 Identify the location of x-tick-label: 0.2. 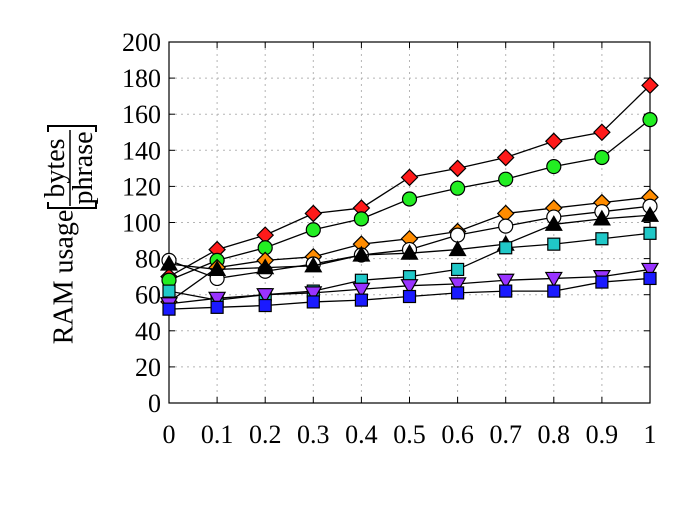
(265, 434).